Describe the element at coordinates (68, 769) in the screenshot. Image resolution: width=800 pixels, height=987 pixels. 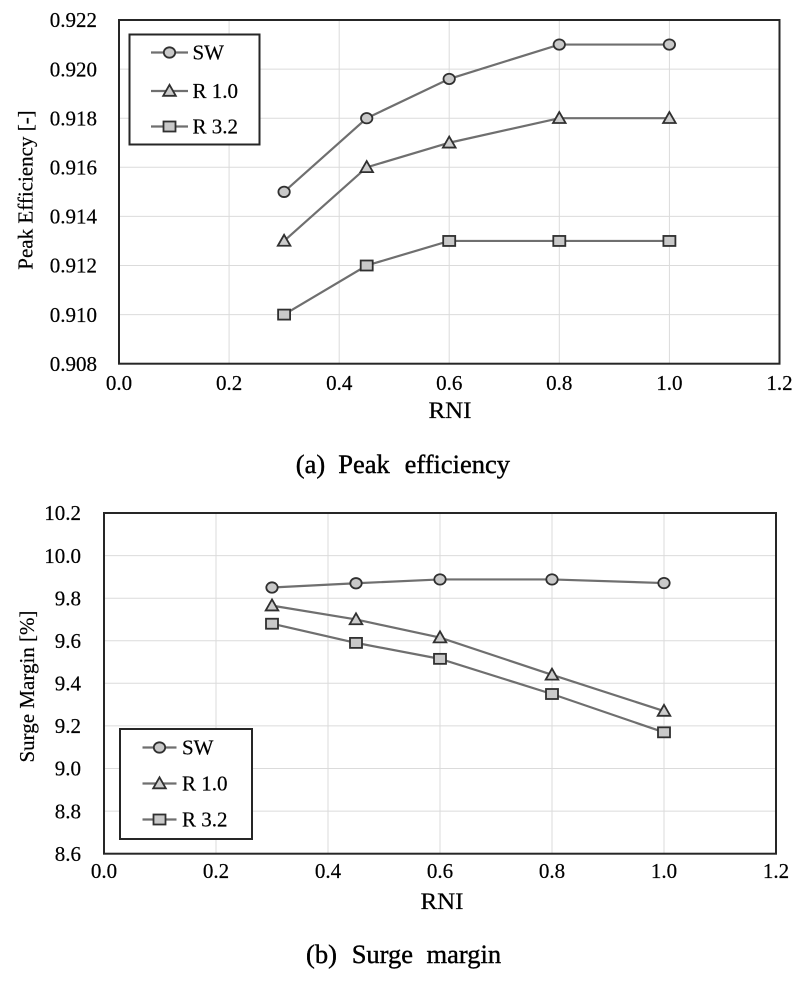
I see `svg-text: 9.0` at that location.